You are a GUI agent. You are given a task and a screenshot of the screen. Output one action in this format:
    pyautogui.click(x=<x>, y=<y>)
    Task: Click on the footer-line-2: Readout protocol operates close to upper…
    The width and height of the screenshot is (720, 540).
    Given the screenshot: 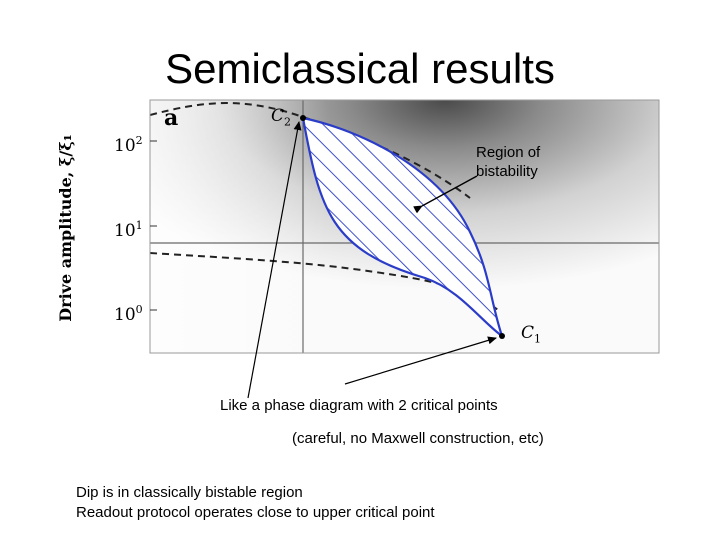 What is the action you would take?
    pyautogui.click(x=255, y=512)
    